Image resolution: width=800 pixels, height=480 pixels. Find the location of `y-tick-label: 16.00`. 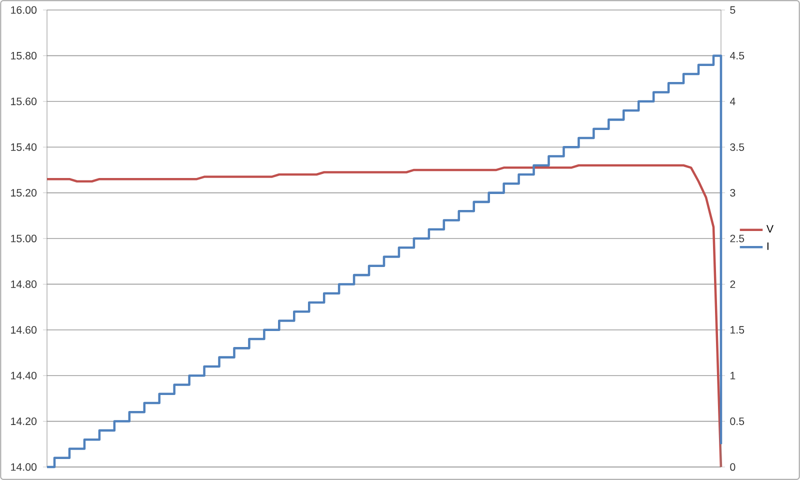

y-tick-label: 16.00 is located at coordinates (24, 10).